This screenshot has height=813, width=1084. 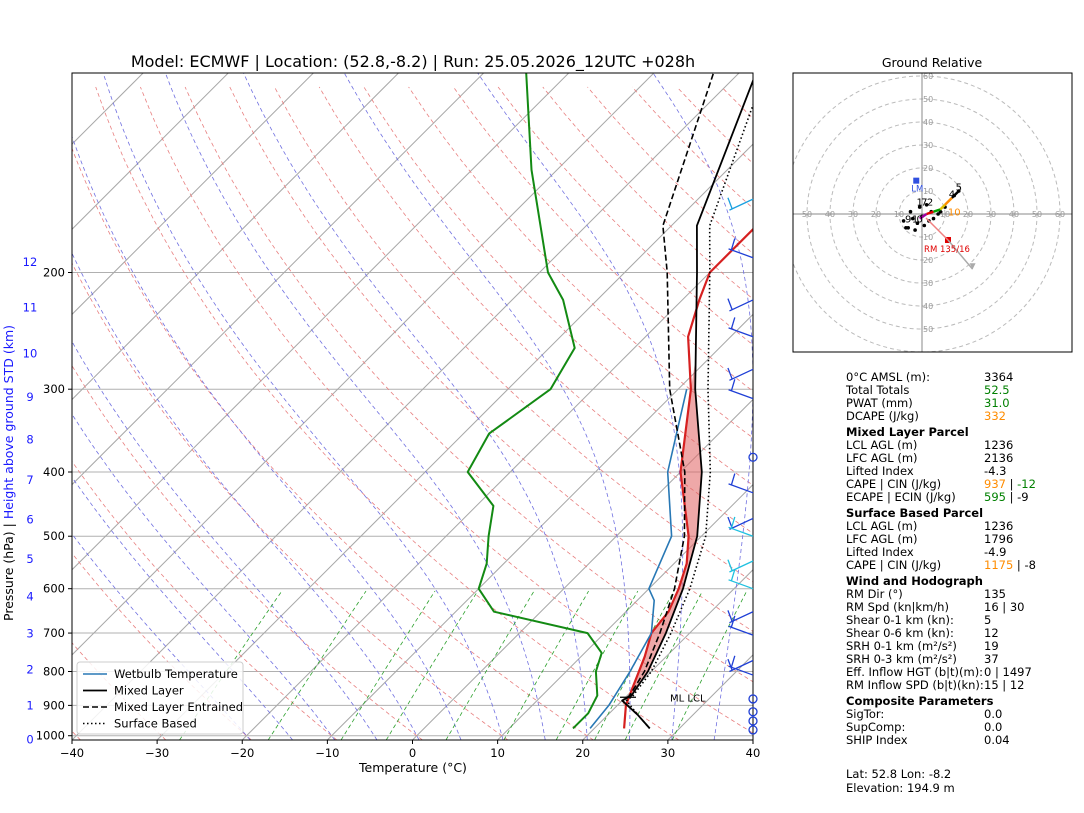 I want to click on param-value: -4.9, so click(x=995, y=552).